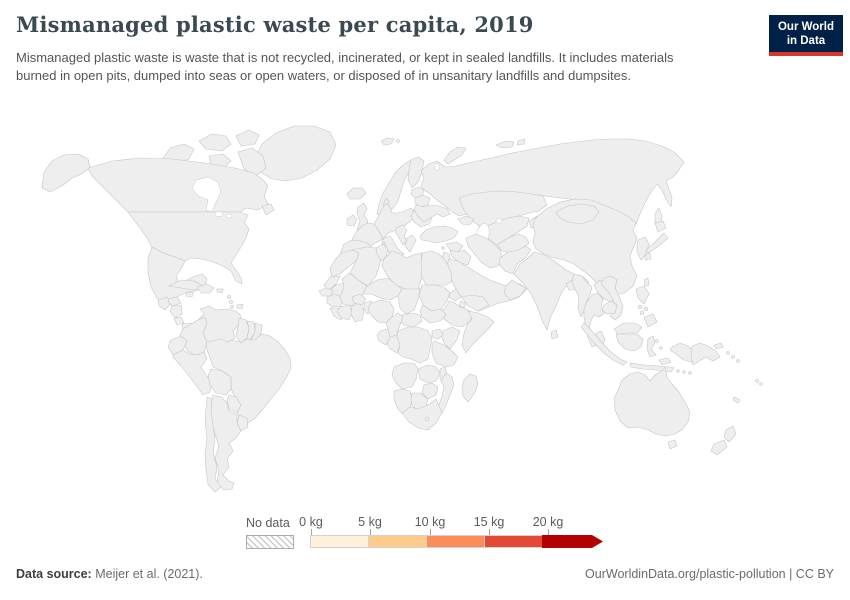 The height and width of the screenshot is (600, 850). Describe the element at coordinates (356, 193) in the screenshot. I see `country-iceland` at that location.